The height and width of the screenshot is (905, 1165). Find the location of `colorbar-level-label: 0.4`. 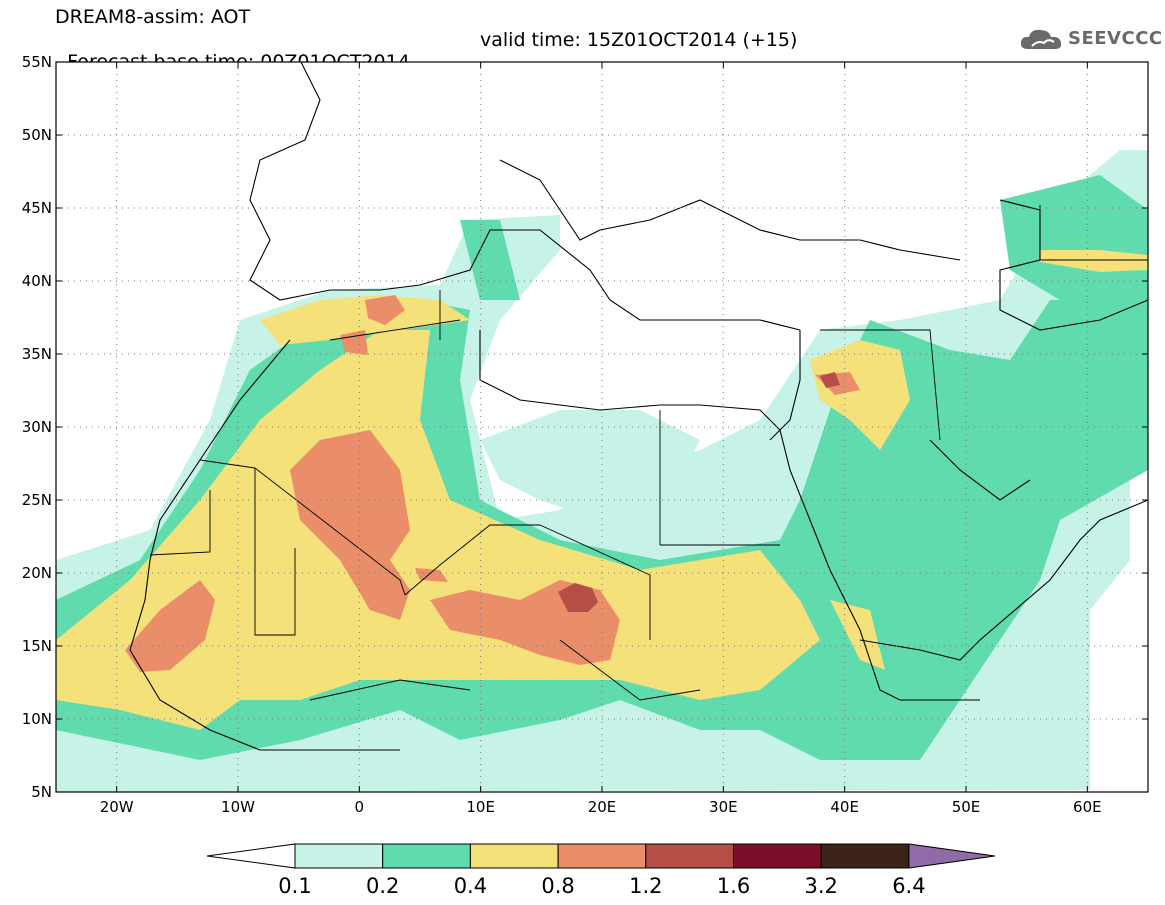

colorbar-level-label: 0.4 is located at coordinates (470, 886).